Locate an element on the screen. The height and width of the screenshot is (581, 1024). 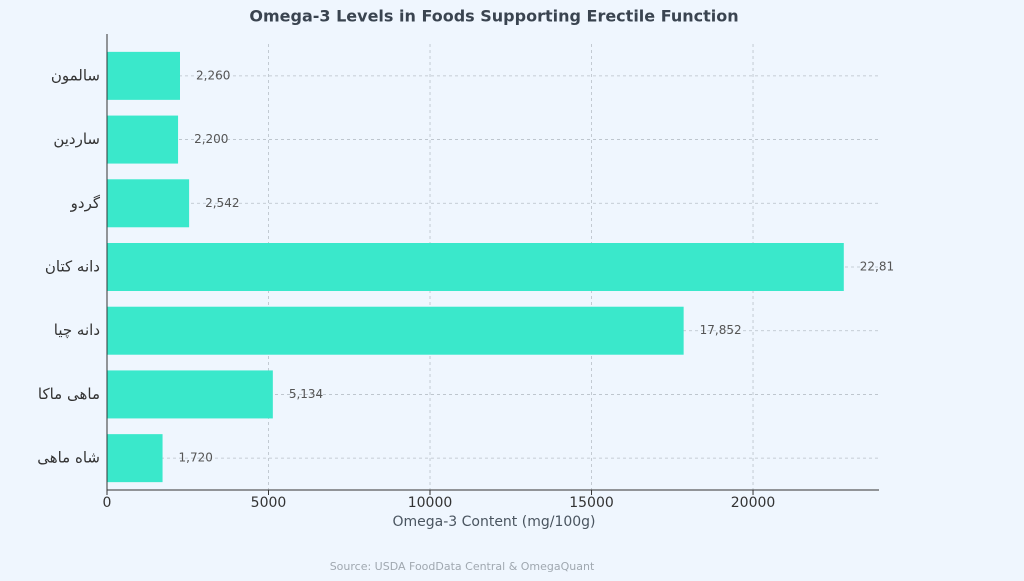
x-tick-label: 5000 is located at coordinates (269, 503).